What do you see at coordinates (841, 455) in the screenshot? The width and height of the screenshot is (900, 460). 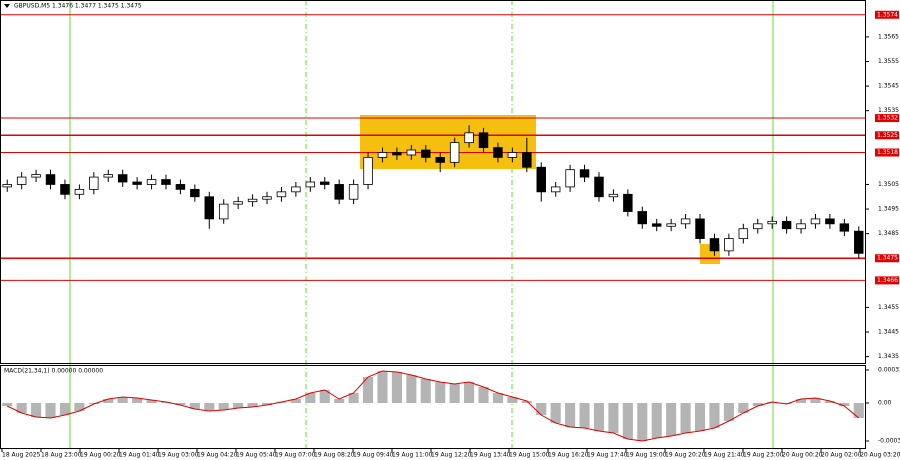 I see `x-tick-label: 20 Aug 02:00` at bounding box center [841, 455].